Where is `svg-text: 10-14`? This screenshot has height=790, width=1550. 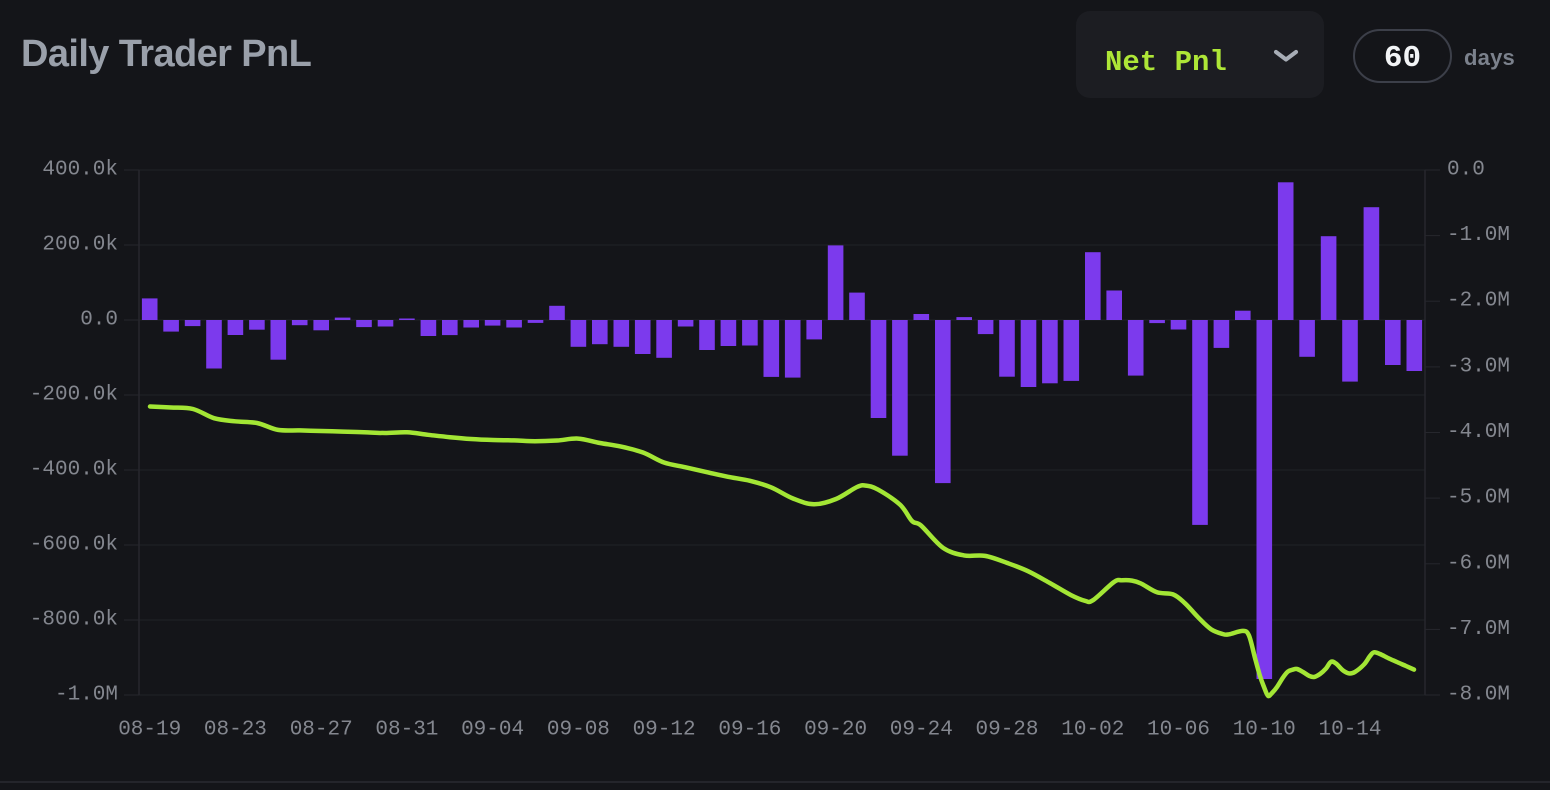 svg-text: 10-14 is located at coordinates (1349, 730).